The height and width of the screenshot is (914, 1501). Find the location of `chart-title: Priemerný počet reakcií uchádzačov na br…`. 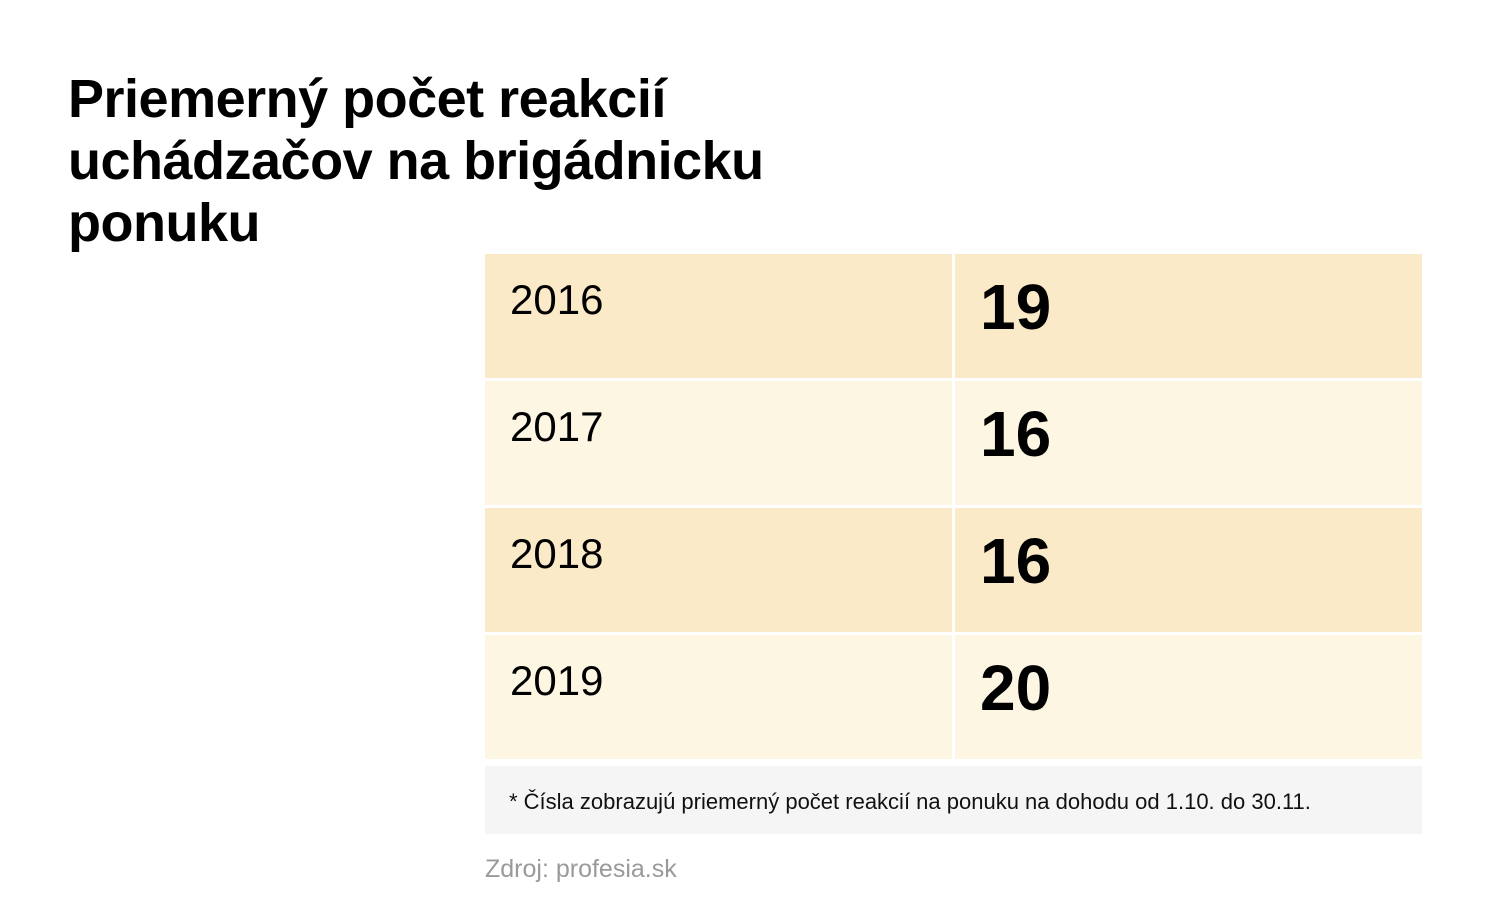

chart-title: Priemerný počet reakcií uchádzačov na br… is located at coordinates (416, 161).